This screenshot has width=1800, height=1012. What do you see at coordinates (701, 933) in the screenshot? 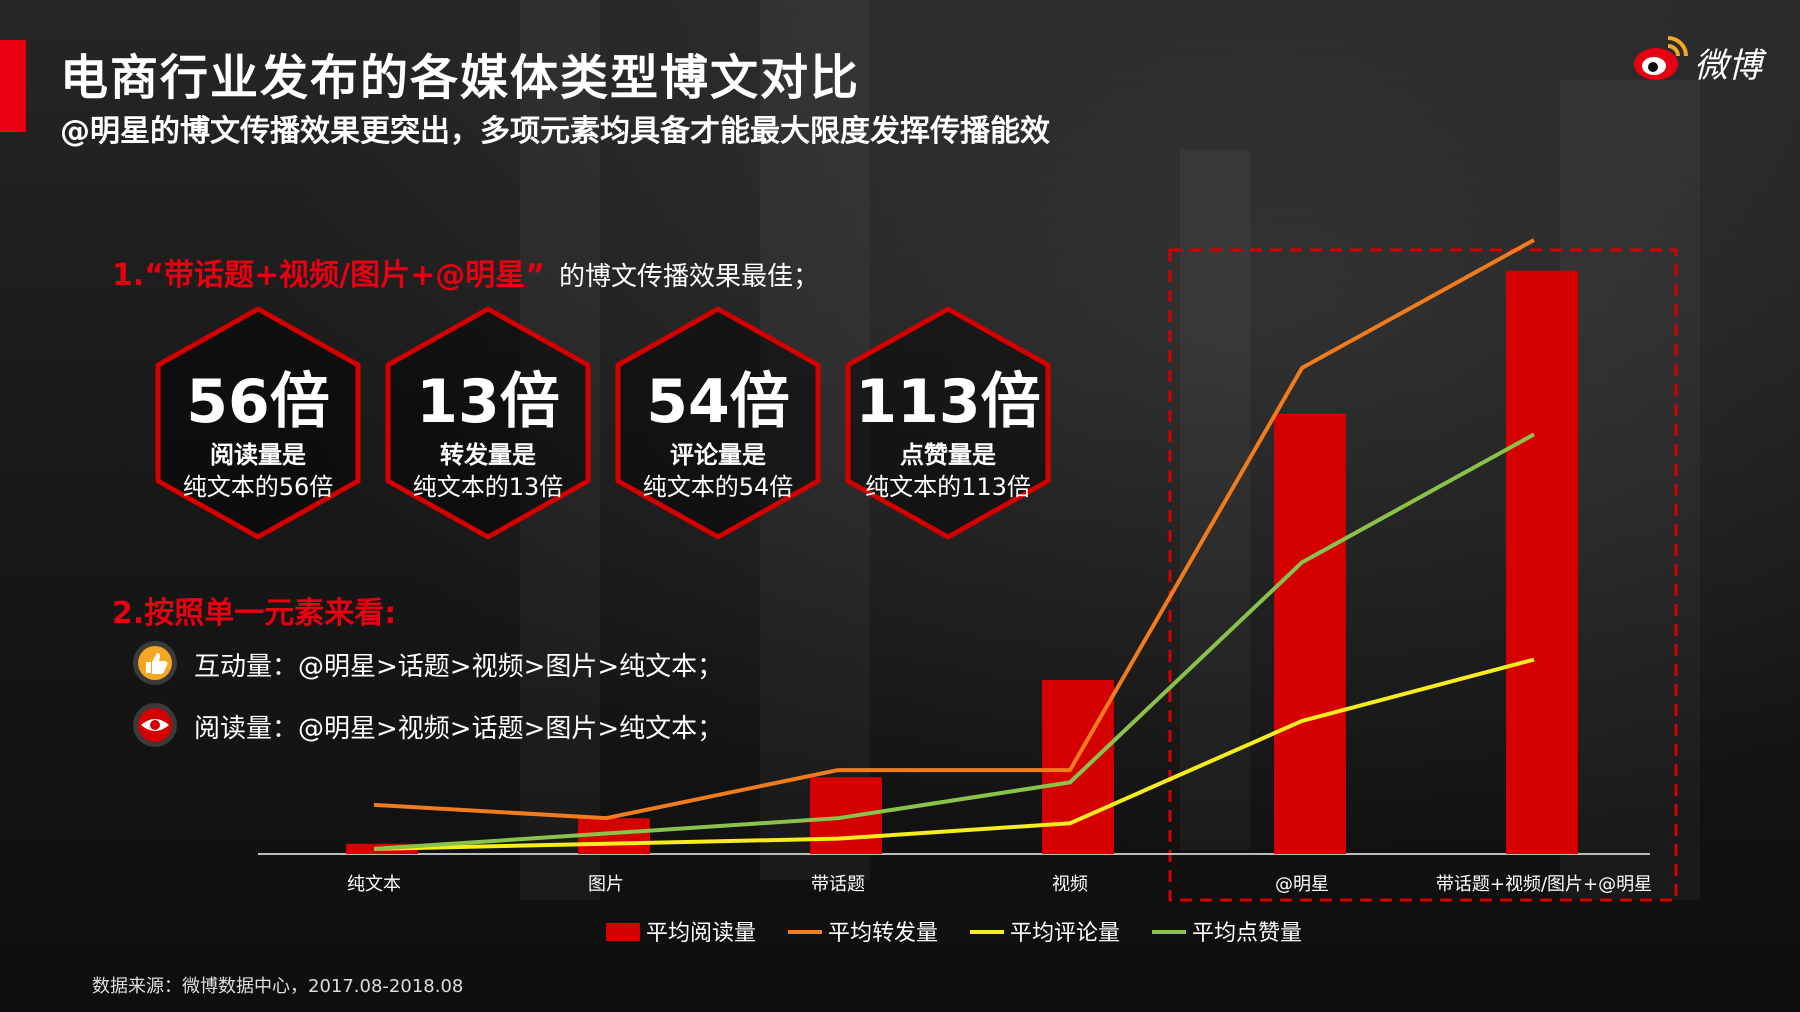
I see `legend-label: 平均阅读量` at bounding box center [701, 933].